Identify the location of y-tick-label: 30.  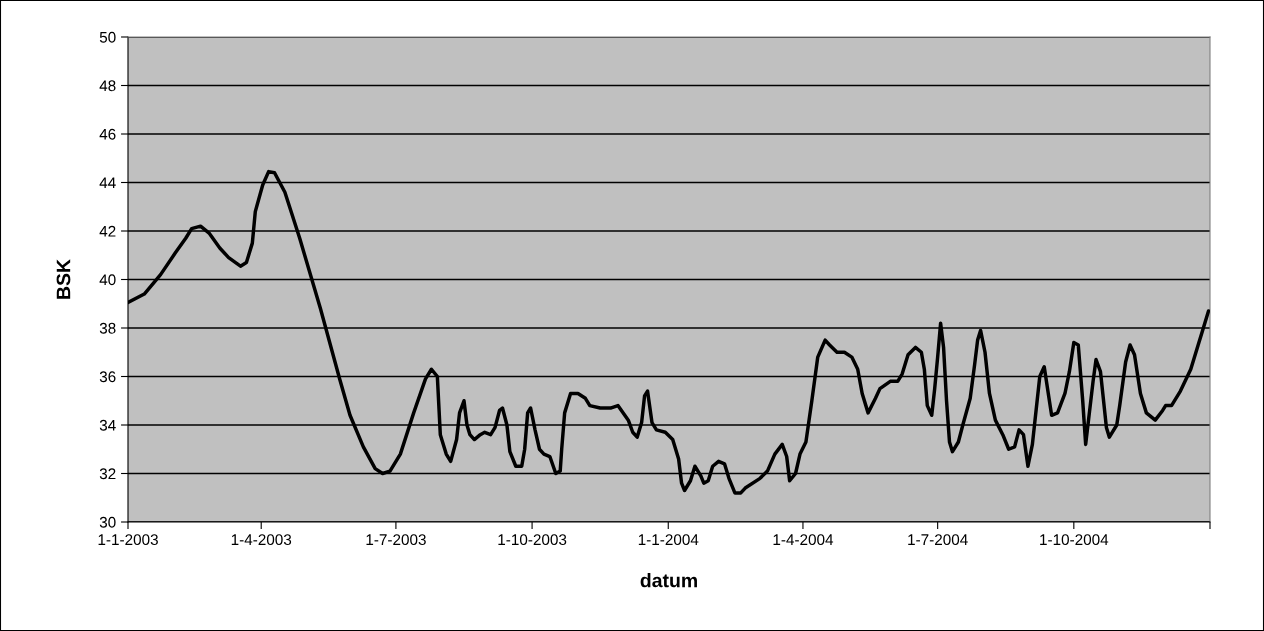
(107, 522).